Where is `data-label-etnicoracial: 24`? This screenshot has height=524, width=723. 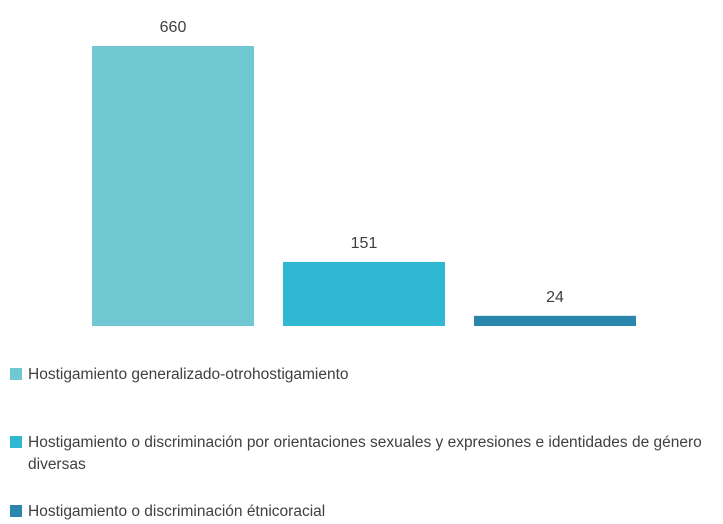 data-label-etnicoracial: 24 is located at coordinates (555, 297).